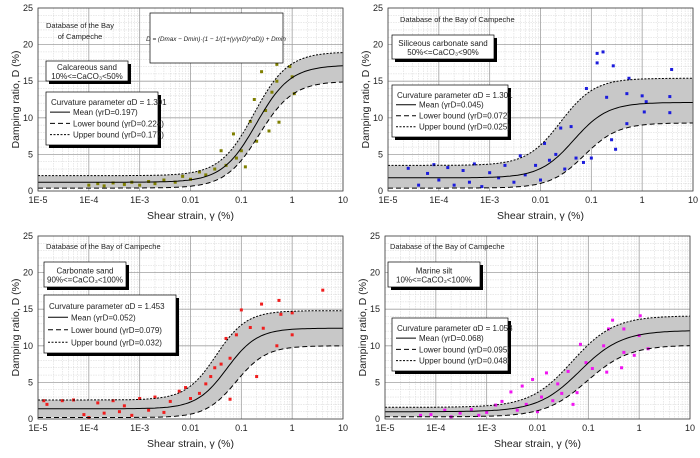 The image size is (700, 458). I want to click on y-axis-label: Damping ratio, D (%), so click(16, 327).